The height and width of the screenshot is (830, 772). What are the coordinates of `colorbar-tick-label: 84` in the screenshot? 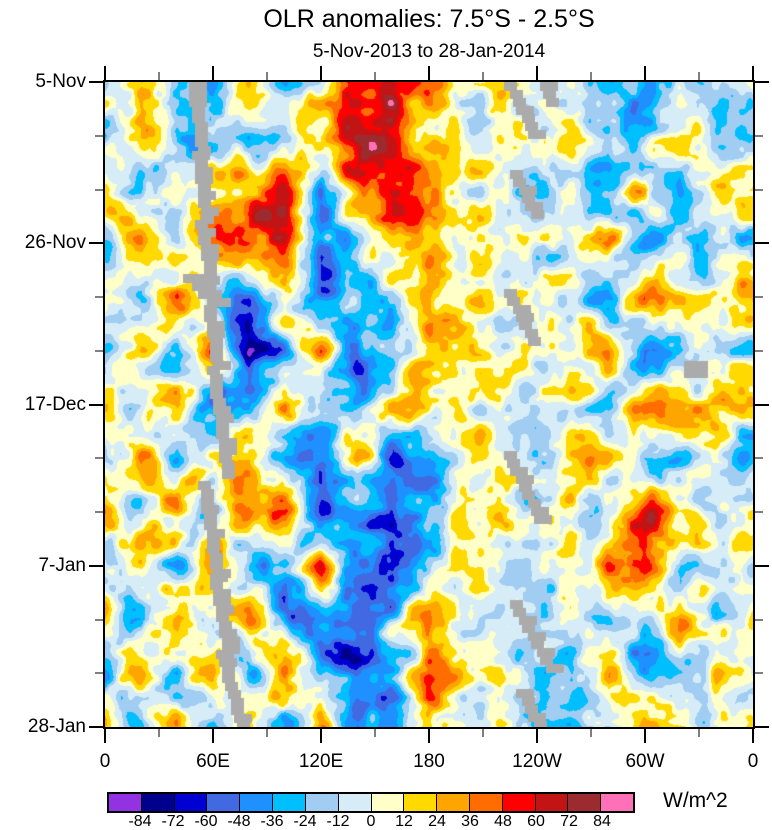 It's located at (602, 821).